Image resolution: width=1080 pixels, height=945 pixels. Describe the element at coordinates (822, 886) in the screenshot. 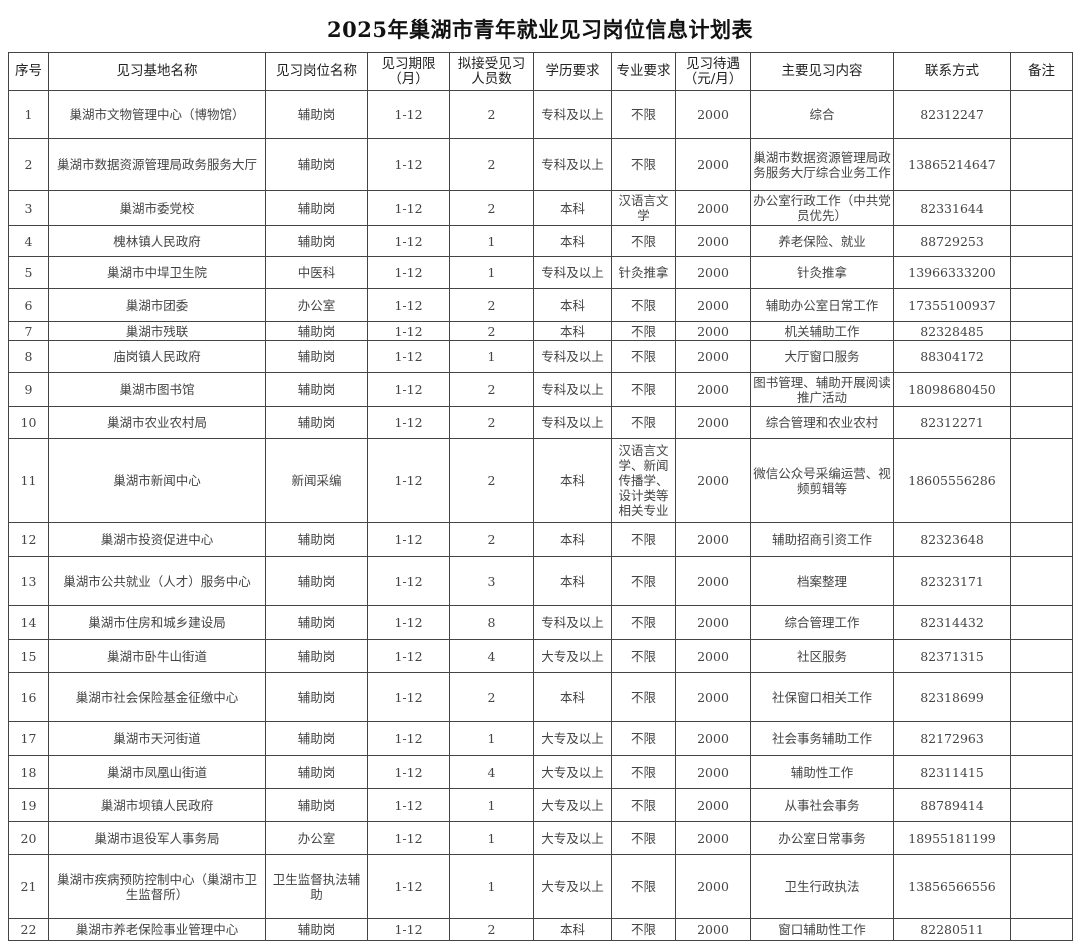

I see `cell-content: 卫生行政执法` at that location.